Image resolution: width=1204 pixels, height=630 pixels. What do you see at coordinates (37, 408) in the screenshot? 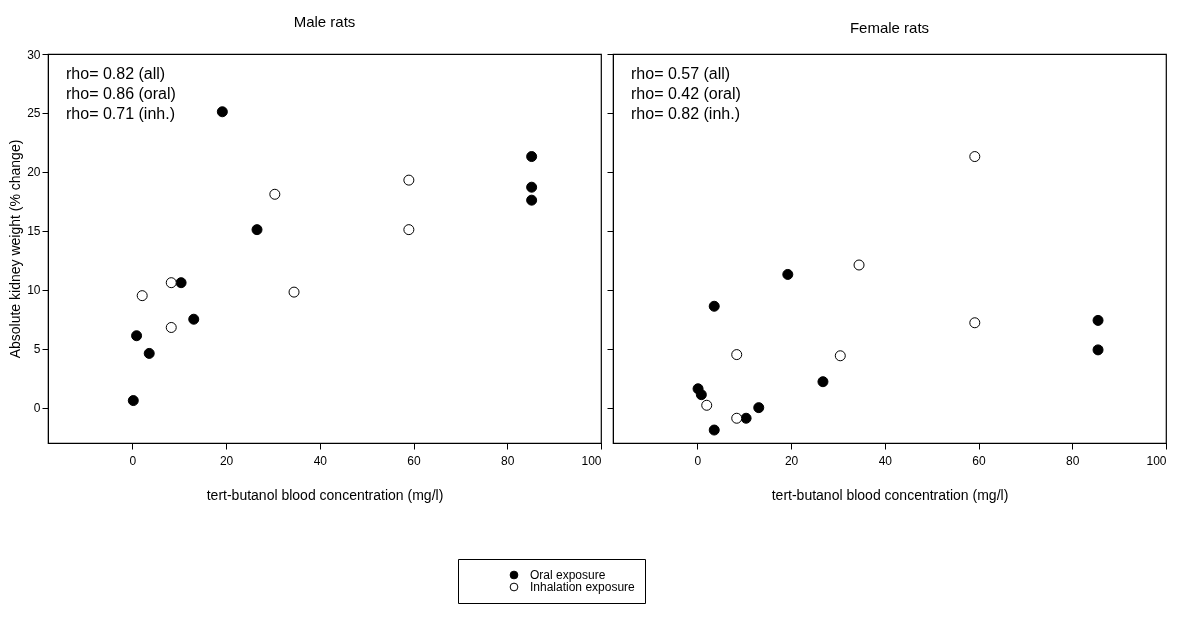
I see `y-tick-label: 0` at bounding box center [37, 408].